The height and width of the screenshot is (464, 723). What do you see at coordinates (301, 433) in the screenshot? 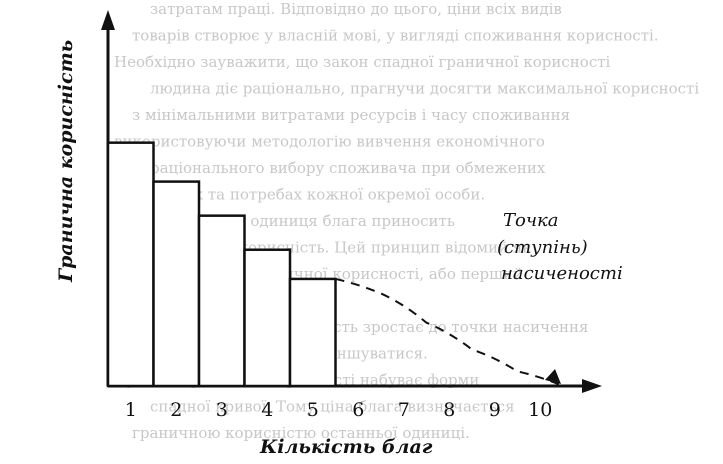
I see `background-text-line: граничною корисністю останньої одиниці.` at bounding box center [301, 433].